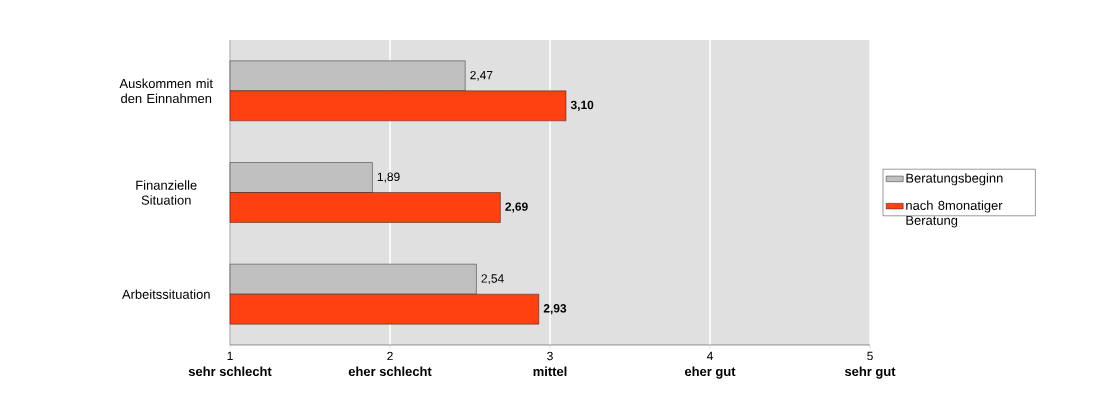 The width and height of the screenshot is (1097, 408). Describe the element at coordinates (555, 309) in the screenshot. I see `data-label: 2,93` at that location.